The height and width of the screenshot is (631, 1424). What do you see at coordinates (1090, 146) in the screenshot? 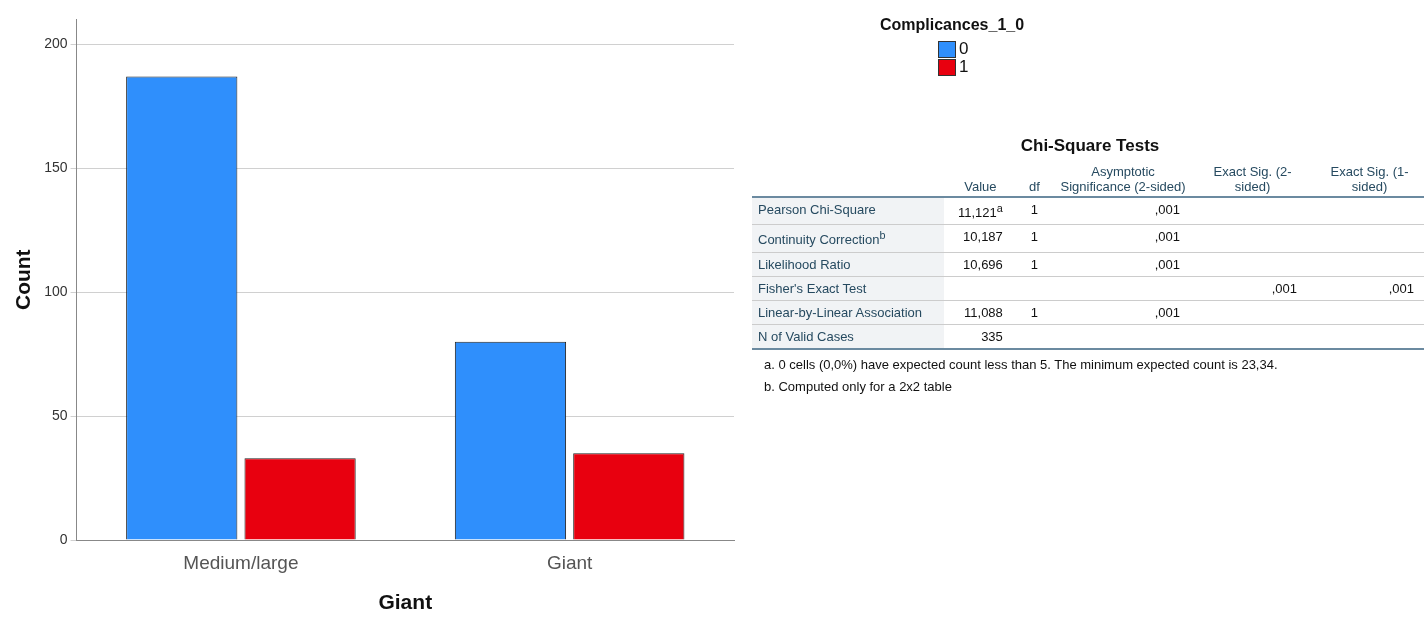
I see `text: Chi-Square Tests` at bounding box center [1090, 146].